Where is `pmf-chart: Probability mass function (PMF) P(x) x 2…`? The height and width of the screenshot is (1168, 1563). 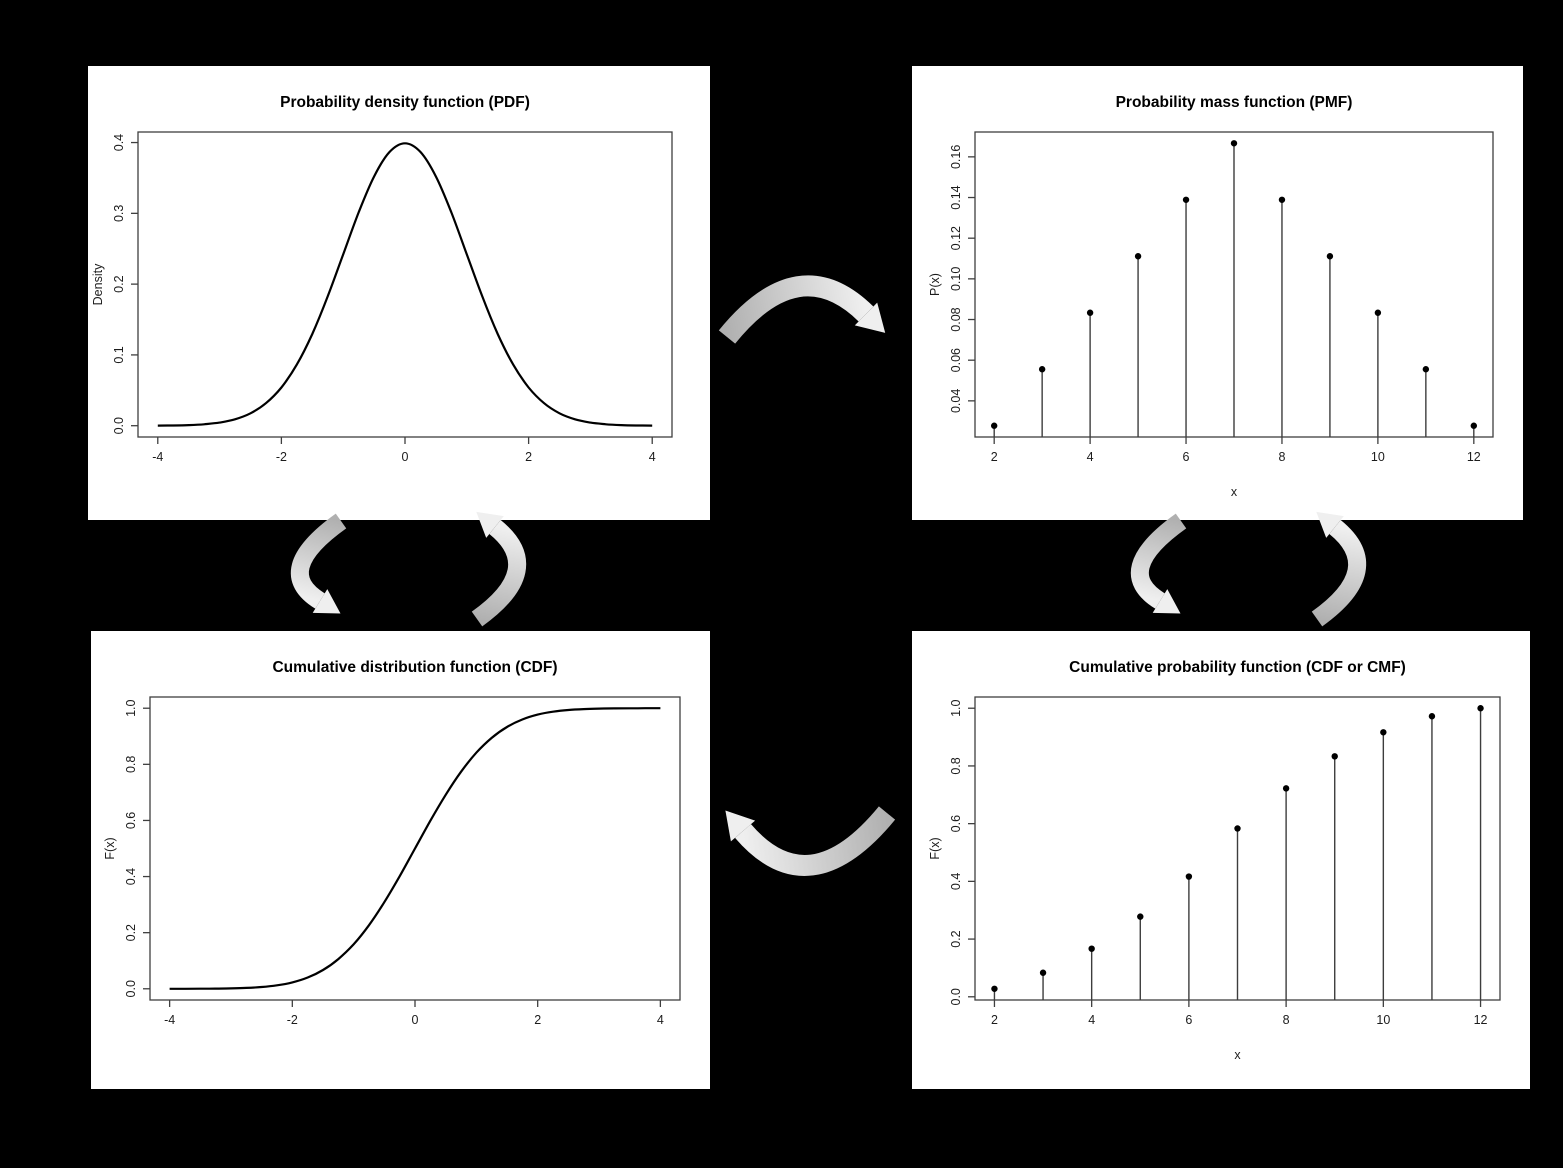
pmf-chart: Probability mass function (PMF) P(x) x 2… is located at coordinates (1211, 296).